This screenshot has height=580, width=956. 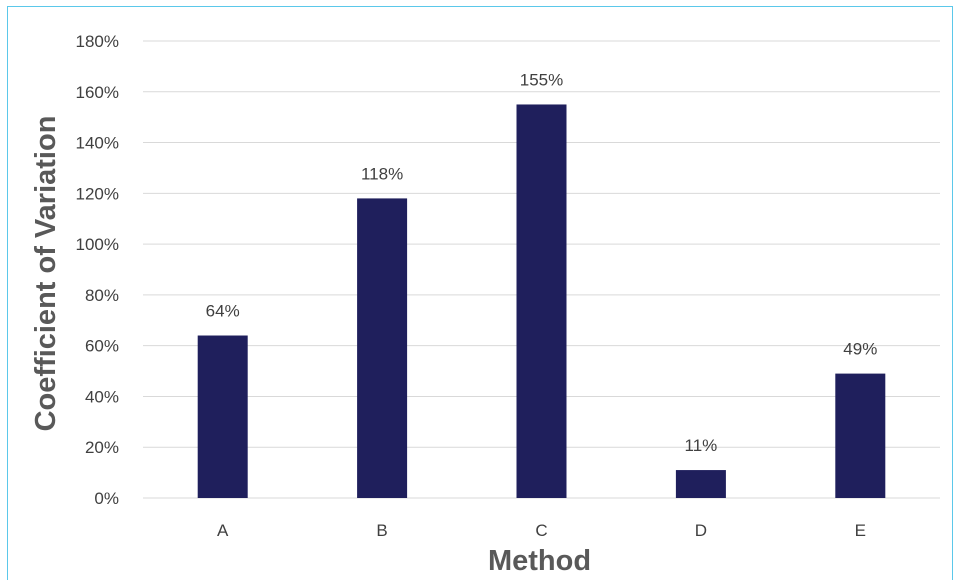 I want to click on bar-d, so click(x=700, y=484).